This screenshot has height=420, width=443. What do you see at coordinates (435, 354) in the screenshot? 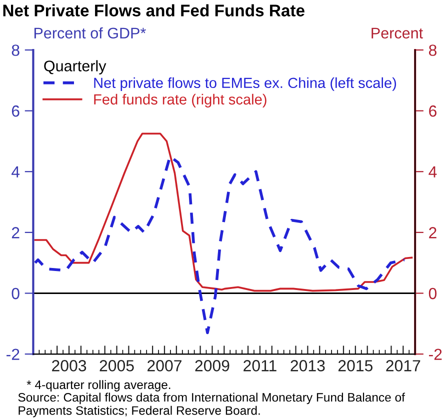
I see `y2-tick-label: -2` at bounding box center [435, 354].